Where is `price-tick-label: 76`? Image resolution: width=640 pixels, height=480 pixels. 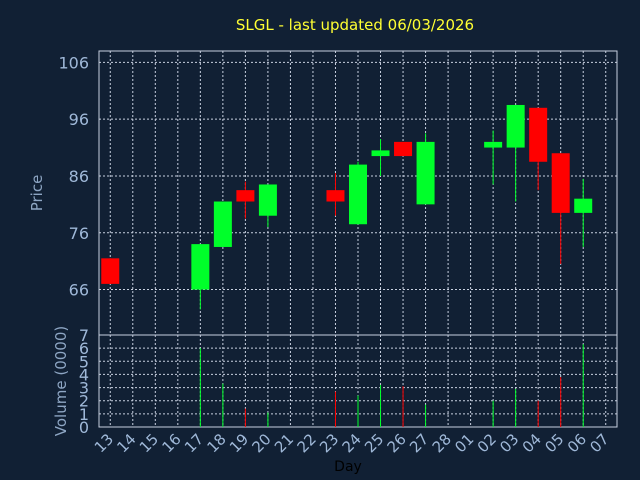 price-tick-label: 76 is located at coordinates (79, 233).